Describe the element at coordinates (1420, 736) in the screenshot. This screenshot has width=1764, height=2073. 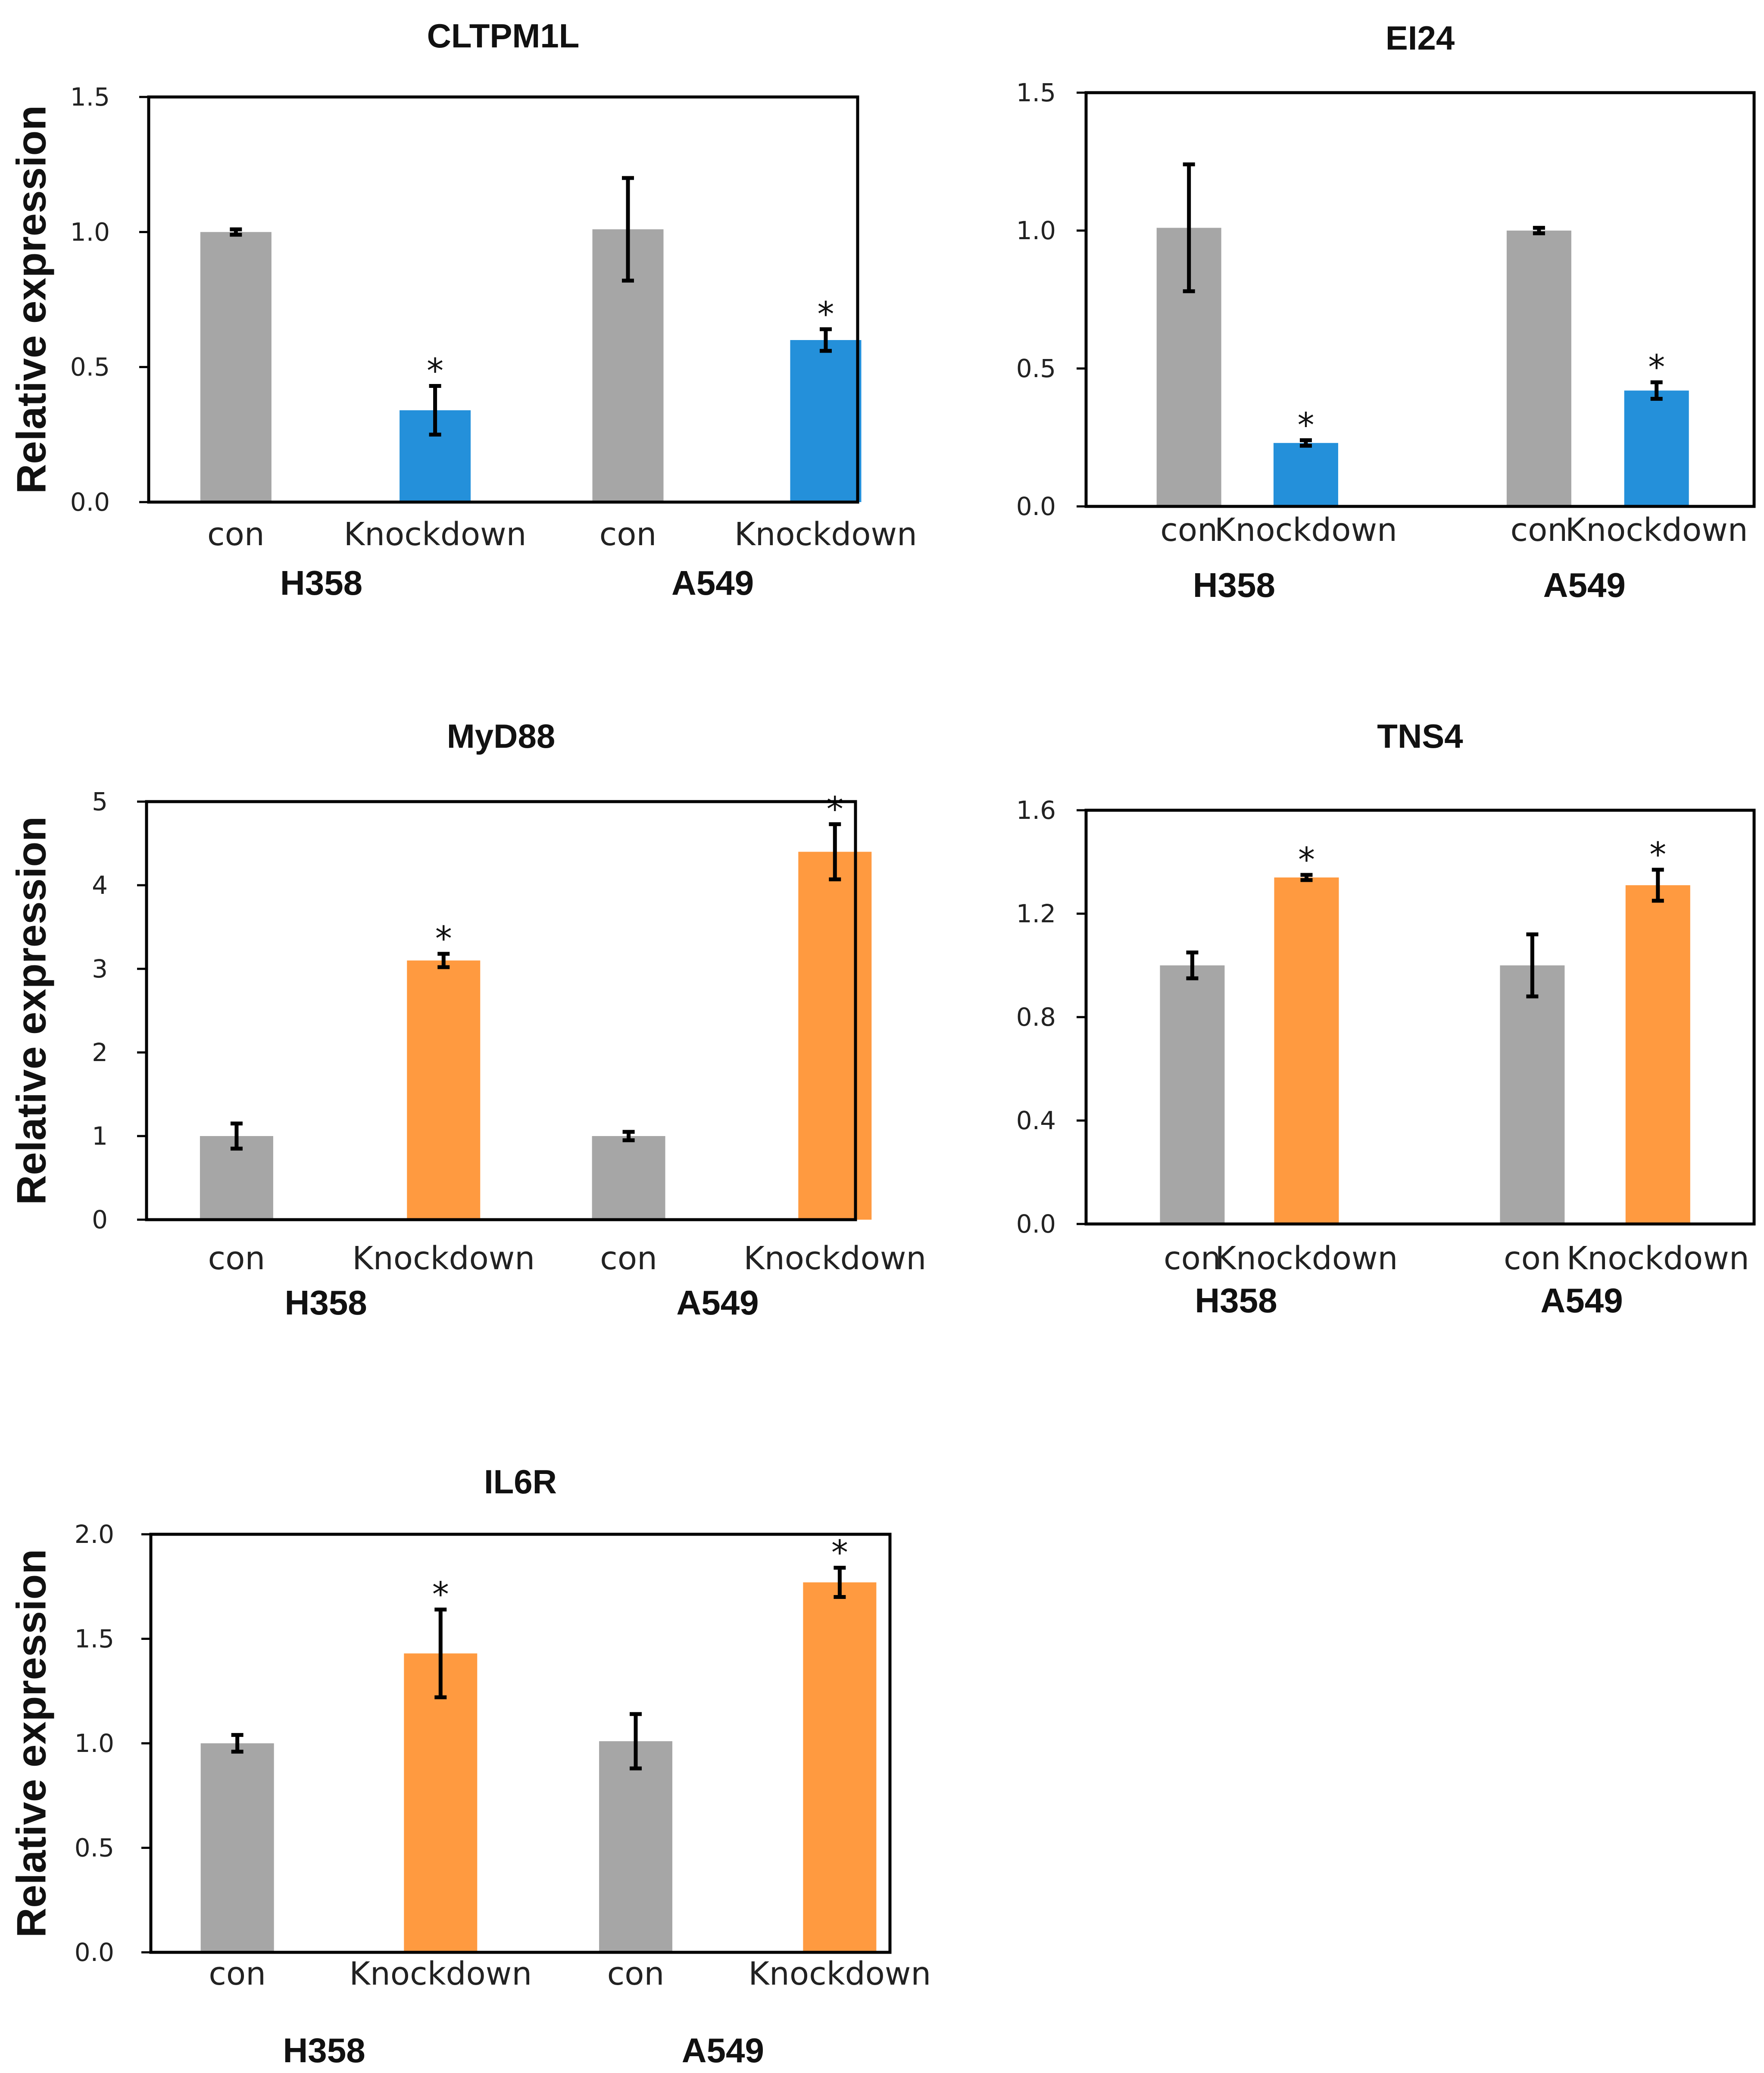
I see `chart-title: TNS4` at that location.